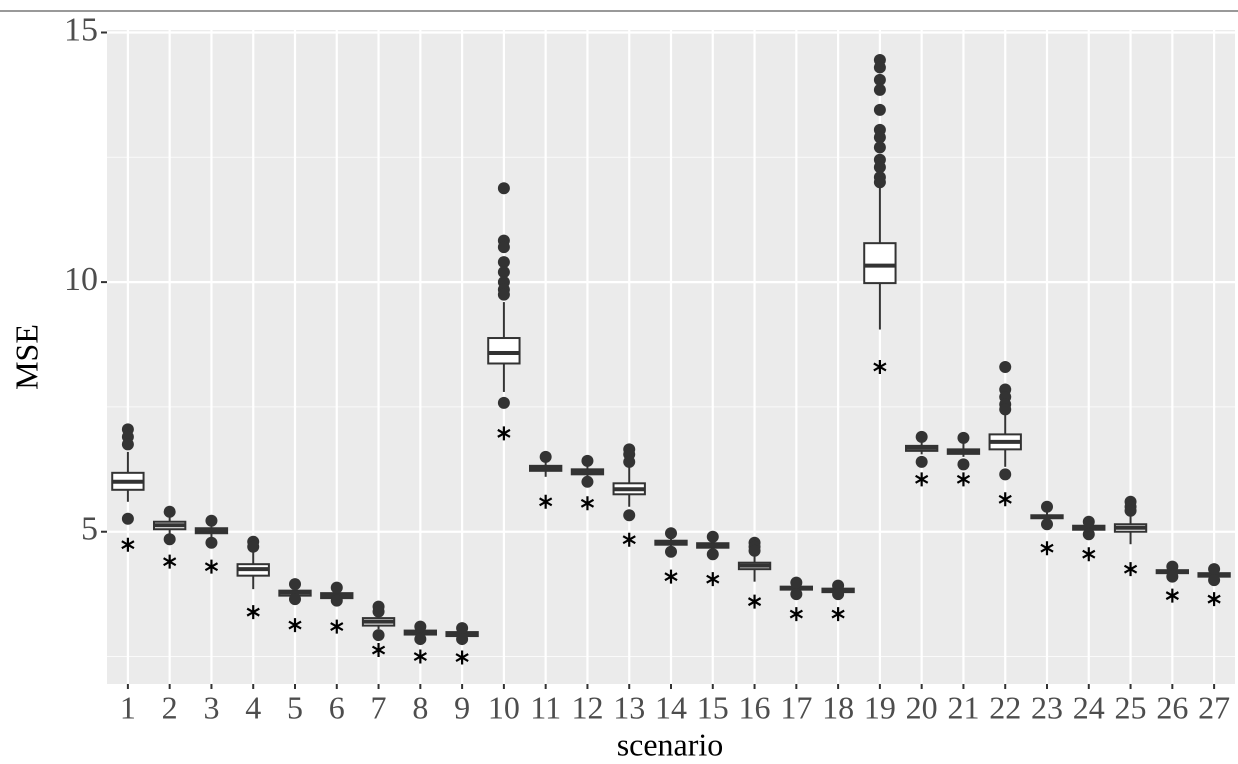 Image resolution: width=1238 pixels, height=764 pixels. Describe the element at coordinates (26, 357) in the screenshot. I see `y-axis-label: MSE` at that location.